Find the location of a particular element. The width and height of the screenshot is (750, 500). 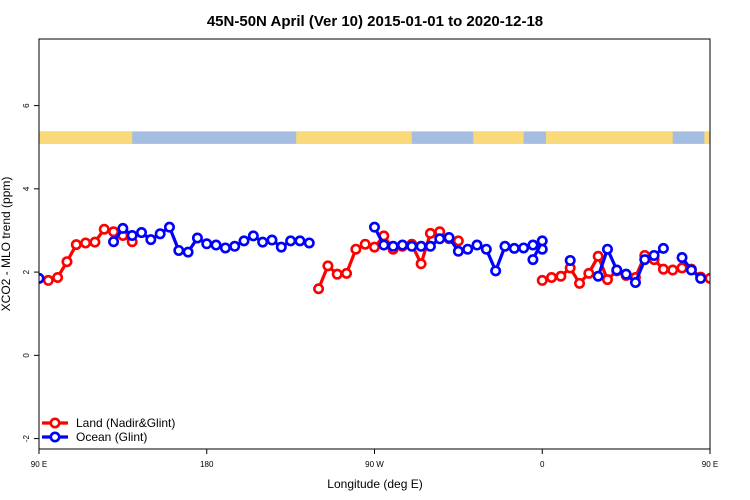

legend-label: Ocean (Glint) is located at coordinates (111, 437).